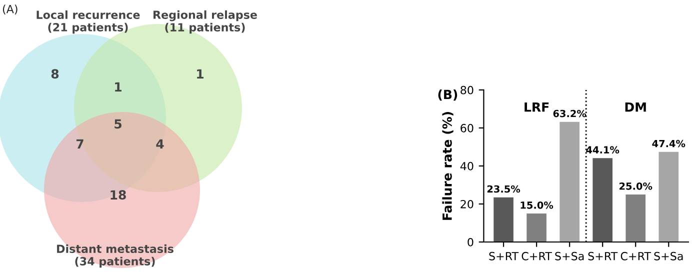 The image size is (694, 275). What do you see at coordinates (10, 9) in the screenshot?
I see `text: (A)` at bounding box center [10, 9].